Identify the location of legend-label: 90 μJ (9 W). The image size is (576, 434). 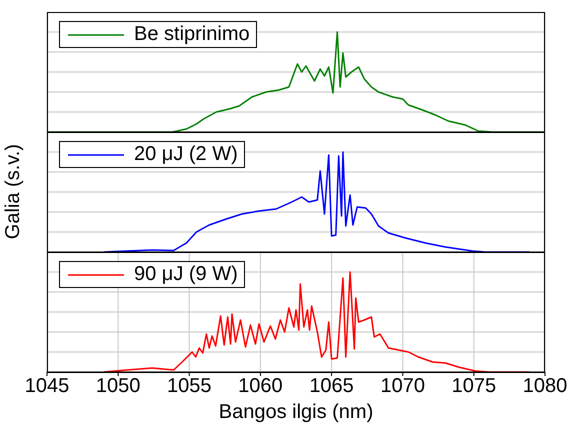
(186, 274).